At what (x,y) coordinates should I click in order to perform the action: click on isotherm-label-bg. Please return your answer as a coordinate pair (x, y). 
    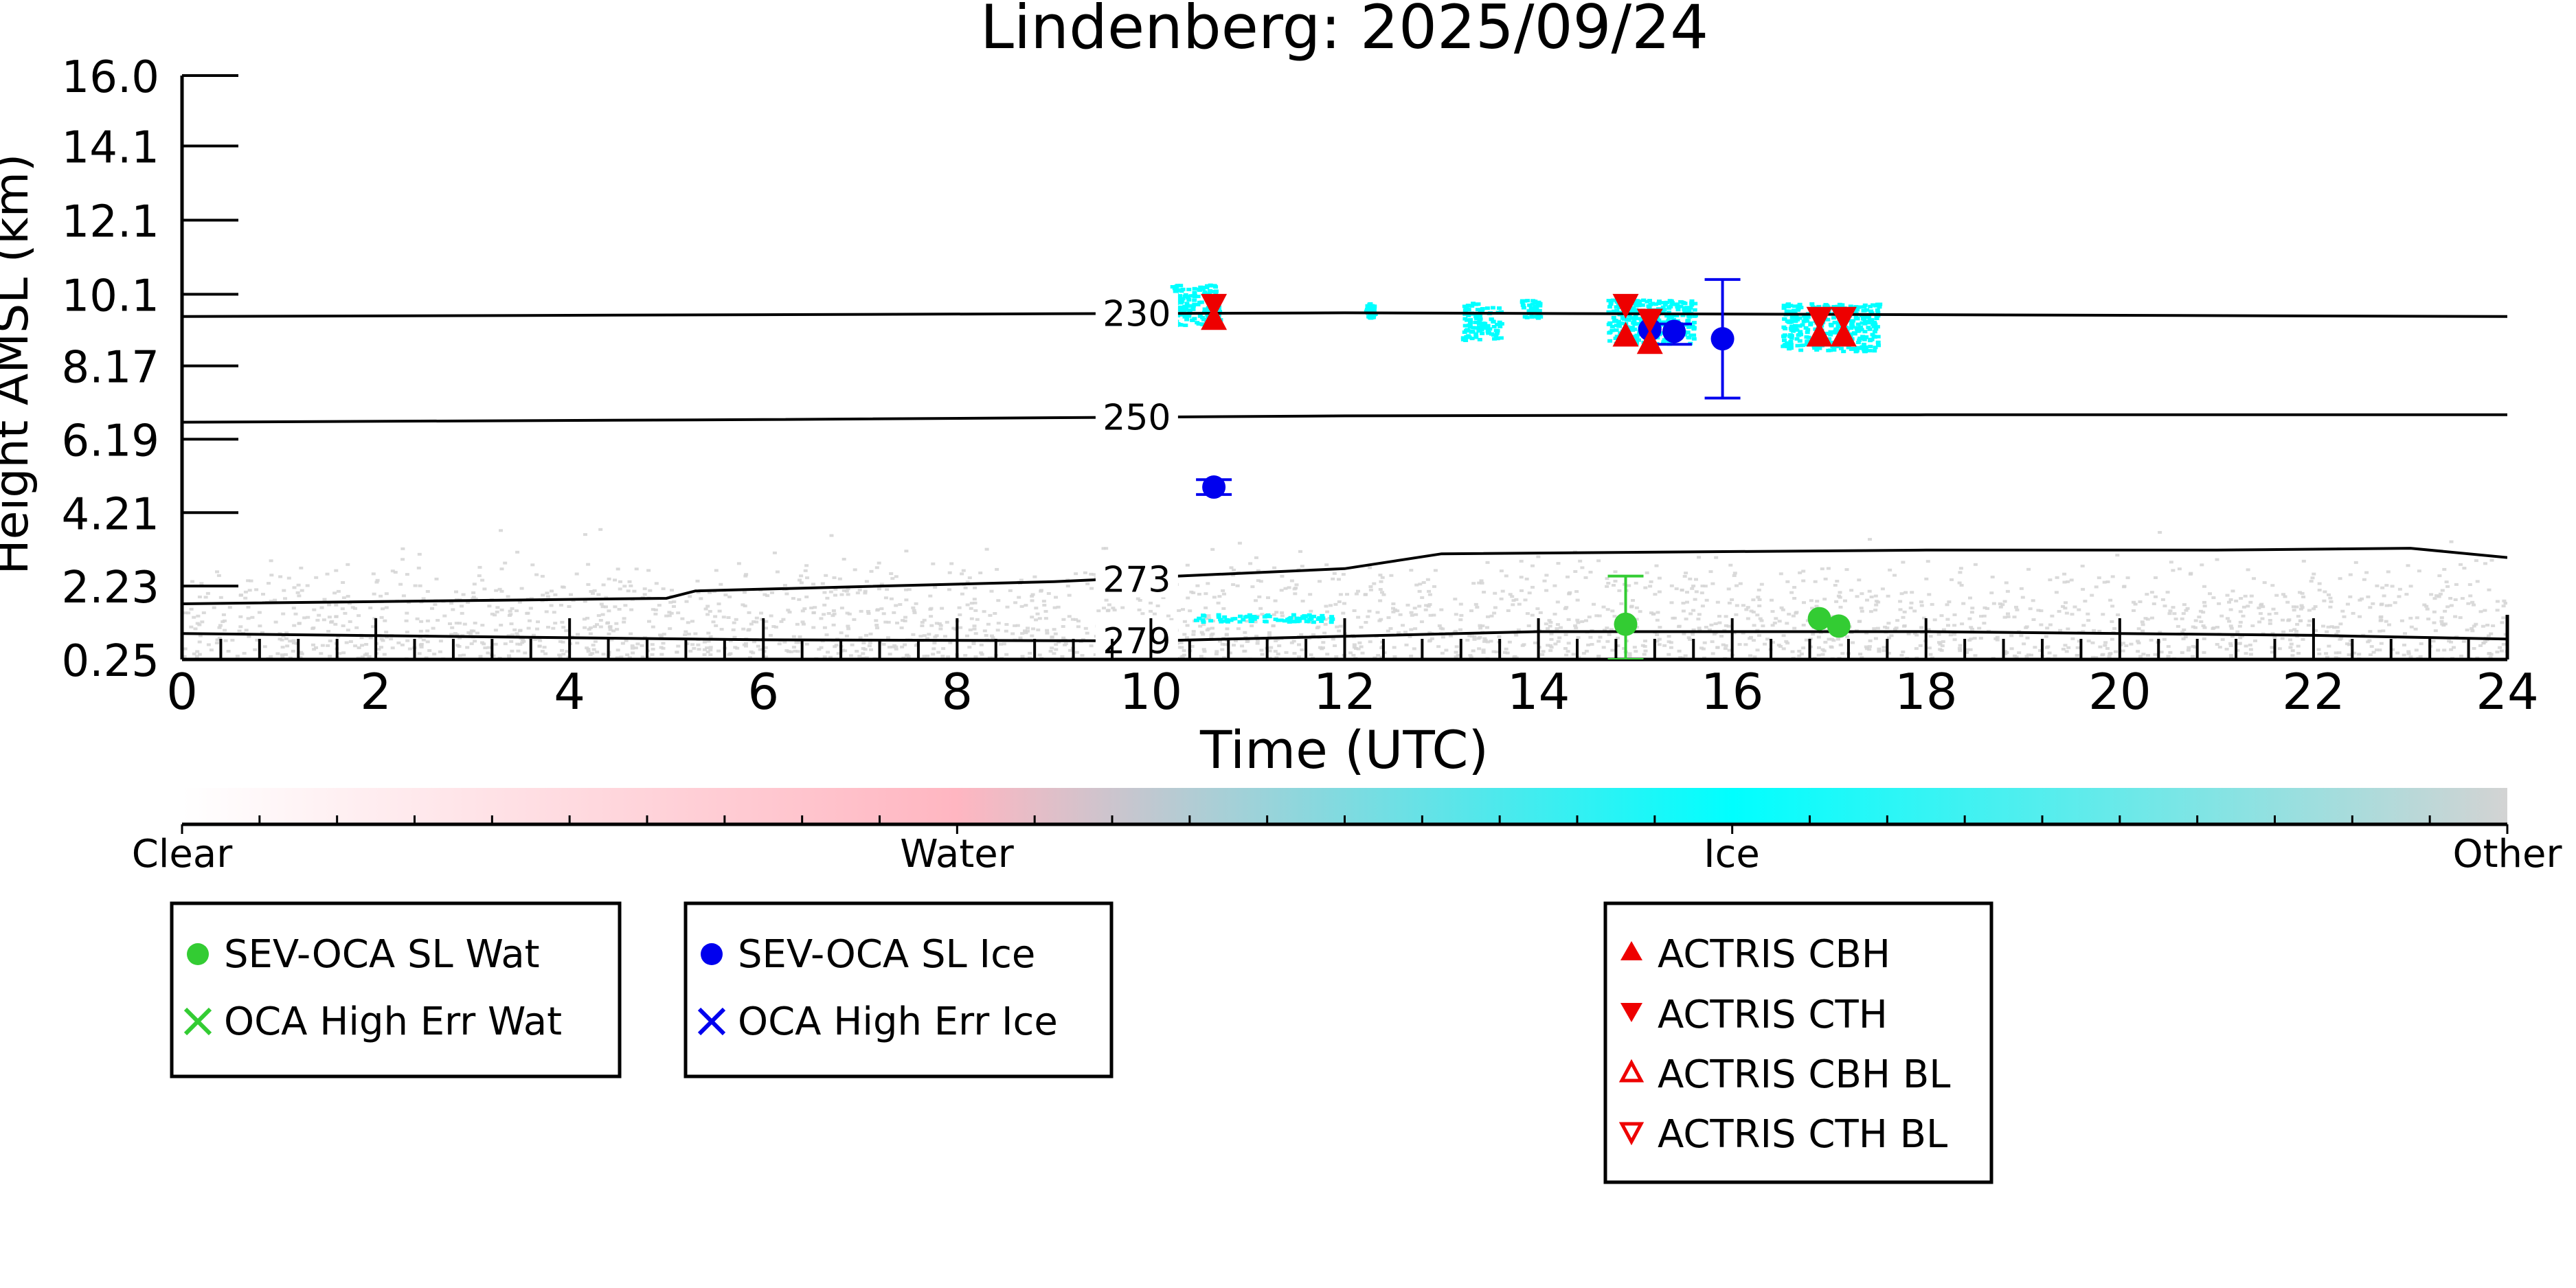
    Looking at the image, I should click on (1136, 416).